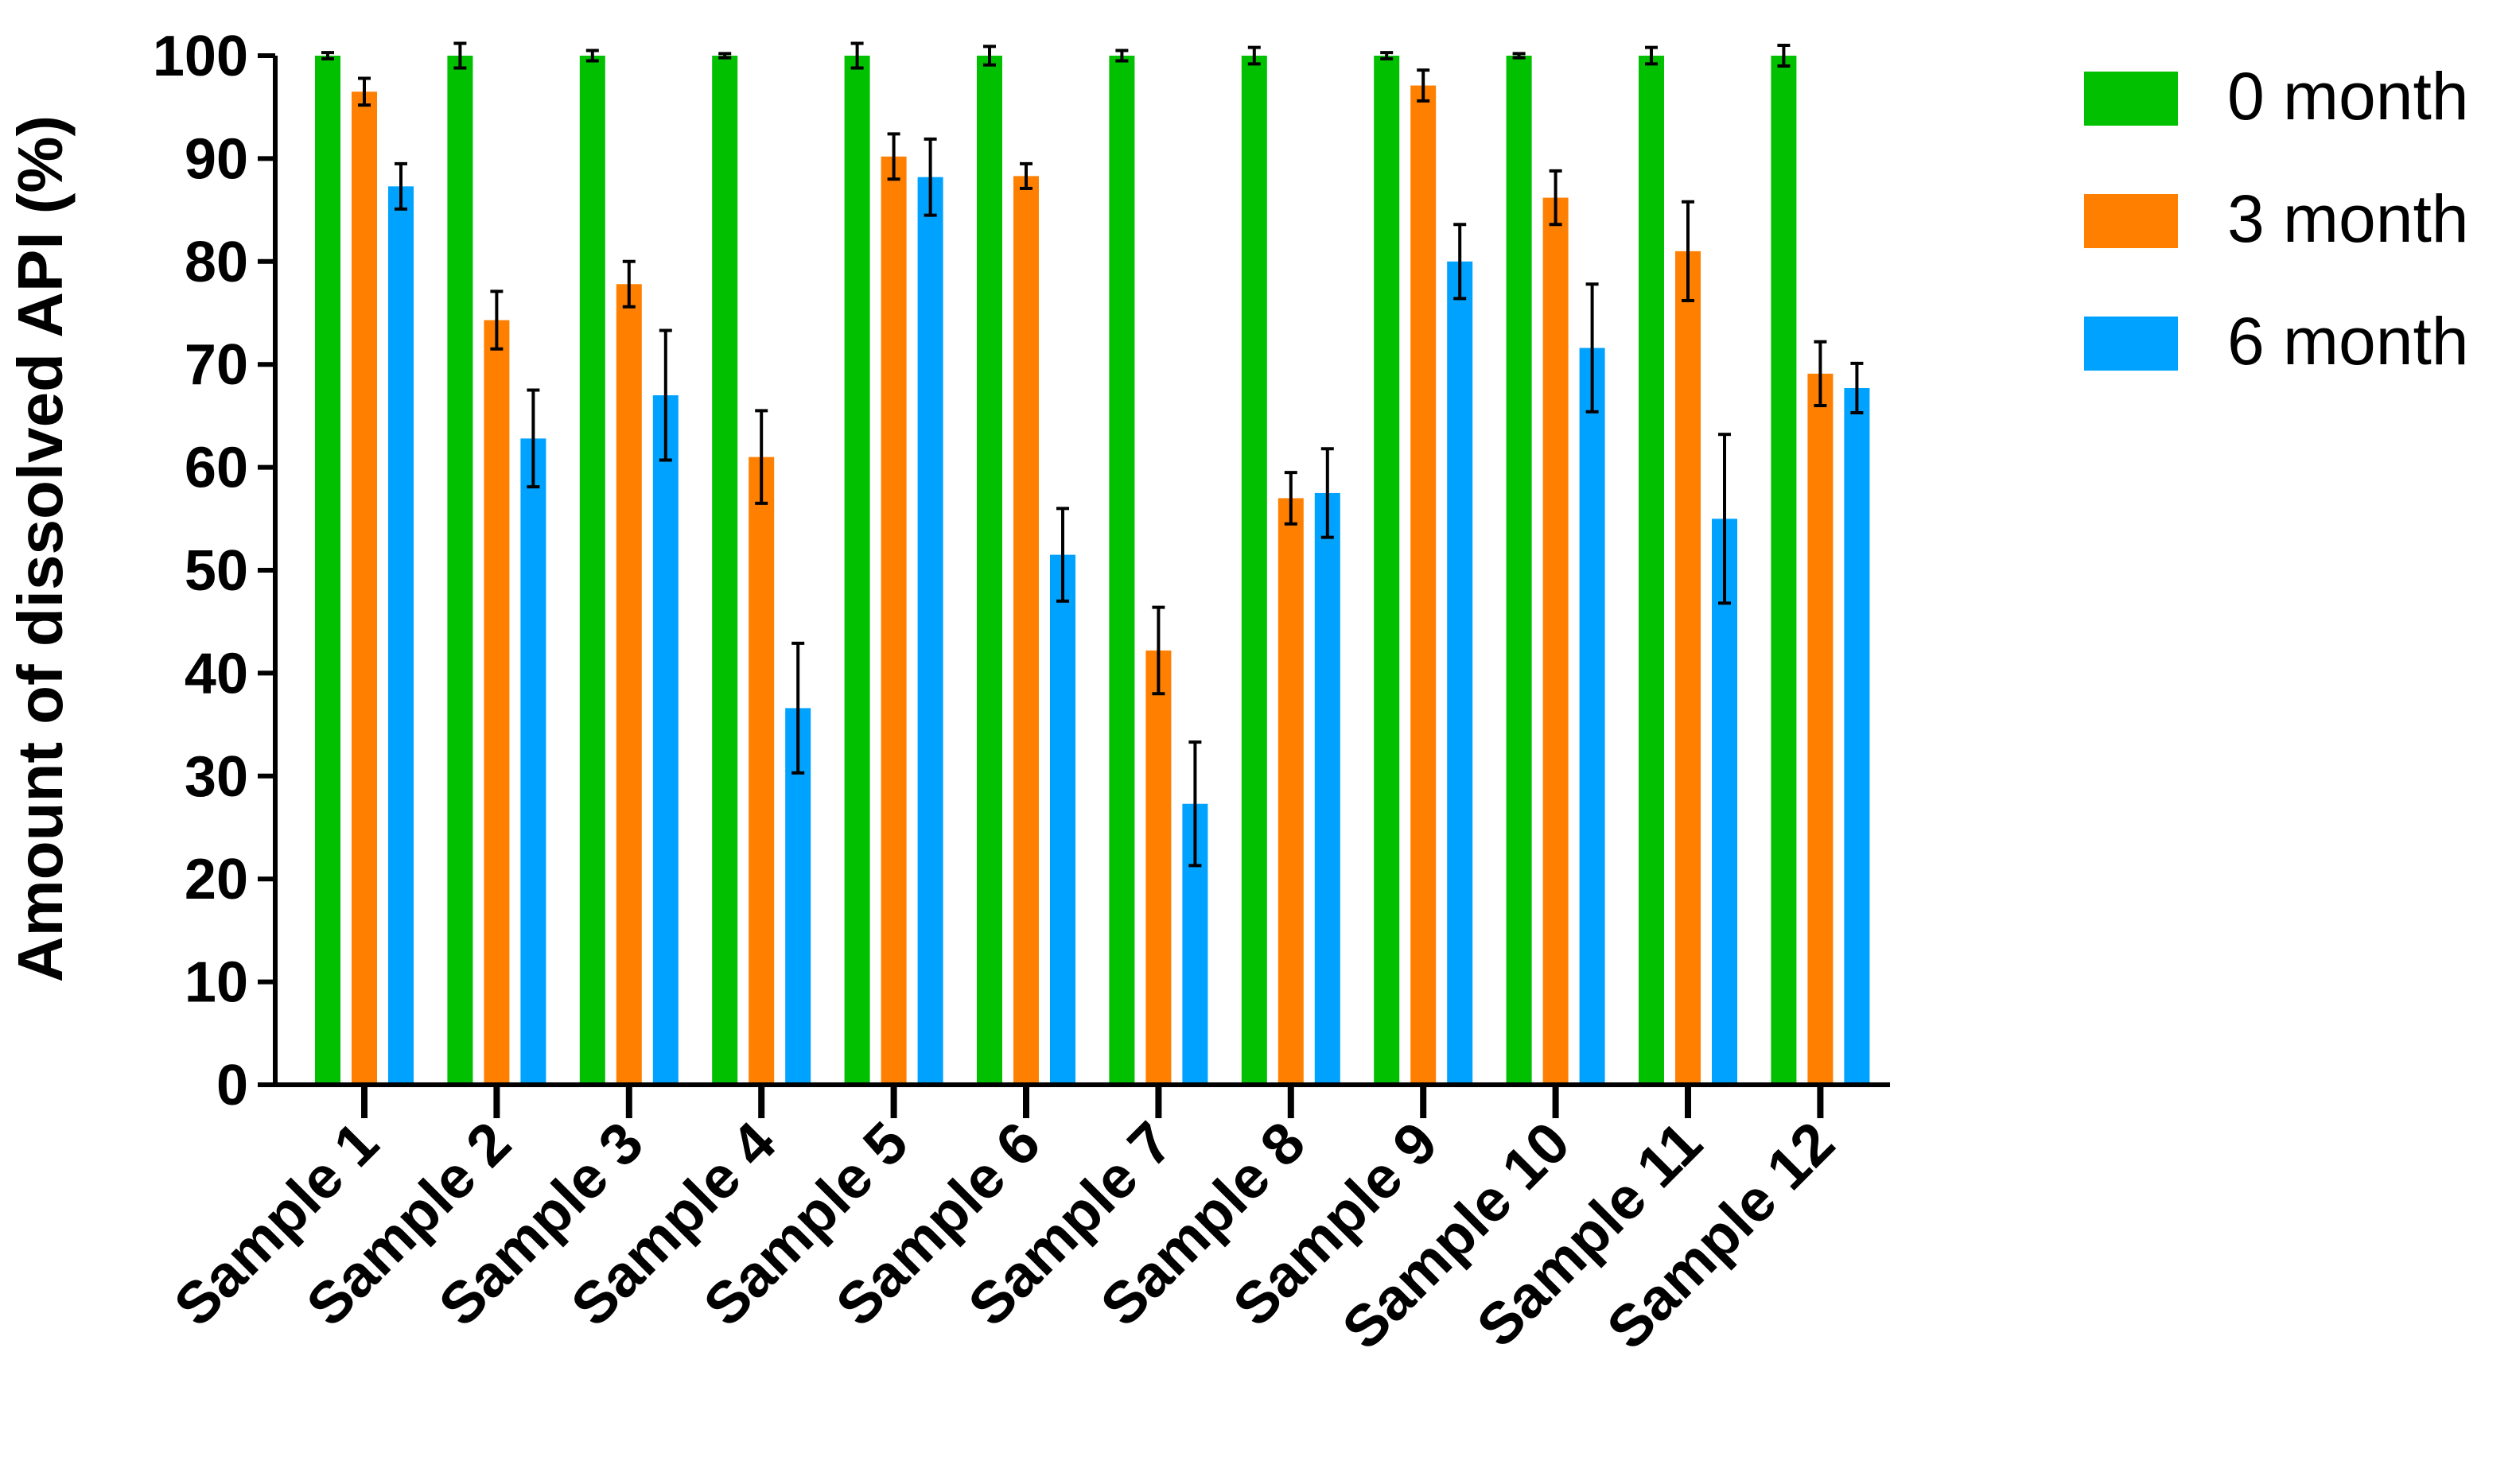  Describe the element at coordinates (200, 57) in the screenshot. I see `y-tick-label: 100` at that location.